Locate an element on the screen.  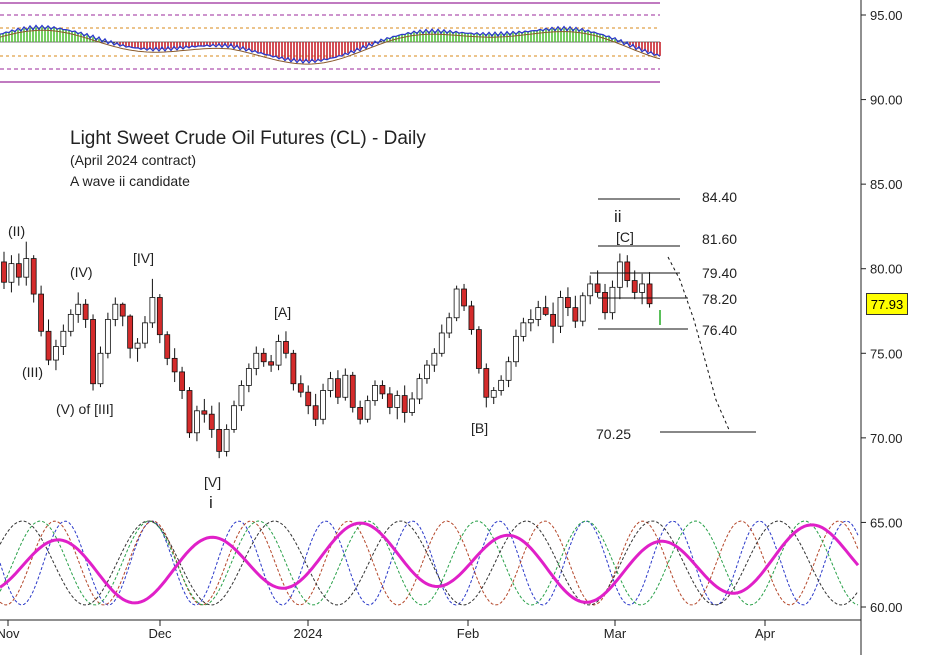
y-axis-ticks: 95.00 90.00 85.00 80.00 75.00 70.00 65.00 60.00 is located at coordinates (882, 311).